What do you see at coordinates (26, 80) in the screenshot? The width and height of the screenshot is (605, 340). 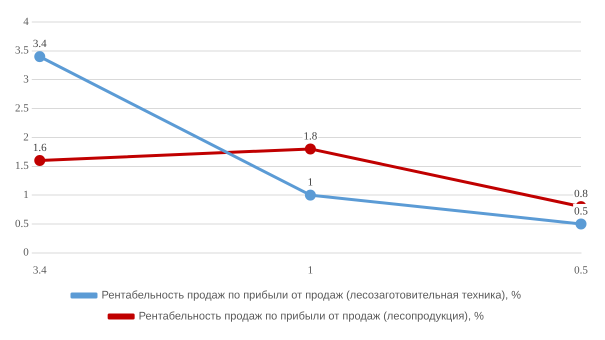 I see `y-tick-label: 3` at bounding box center [26, 80].